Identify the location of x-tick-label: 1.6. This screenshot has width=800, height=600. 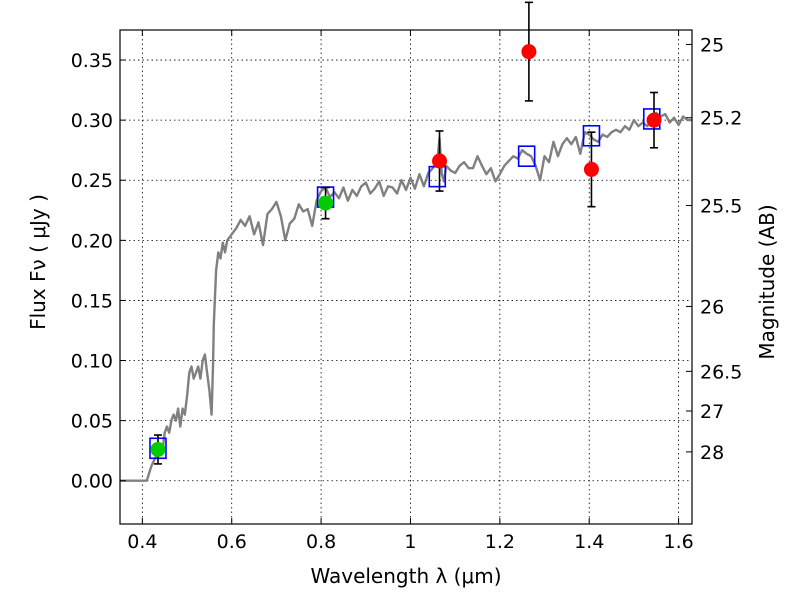
(678, 542).